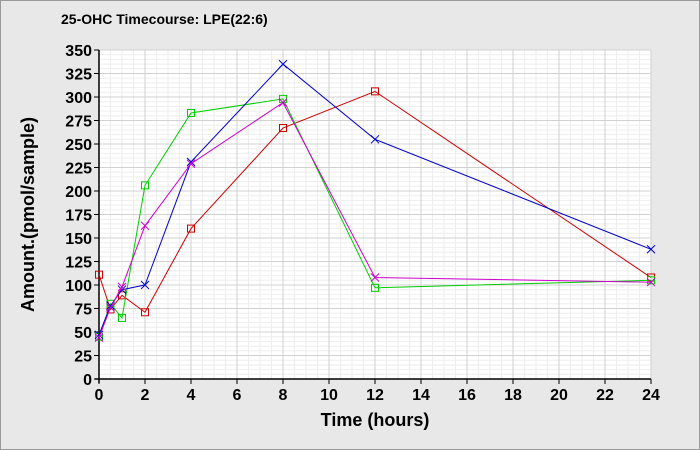  I want to click on y-tick-label: 75, so click(83, 310).